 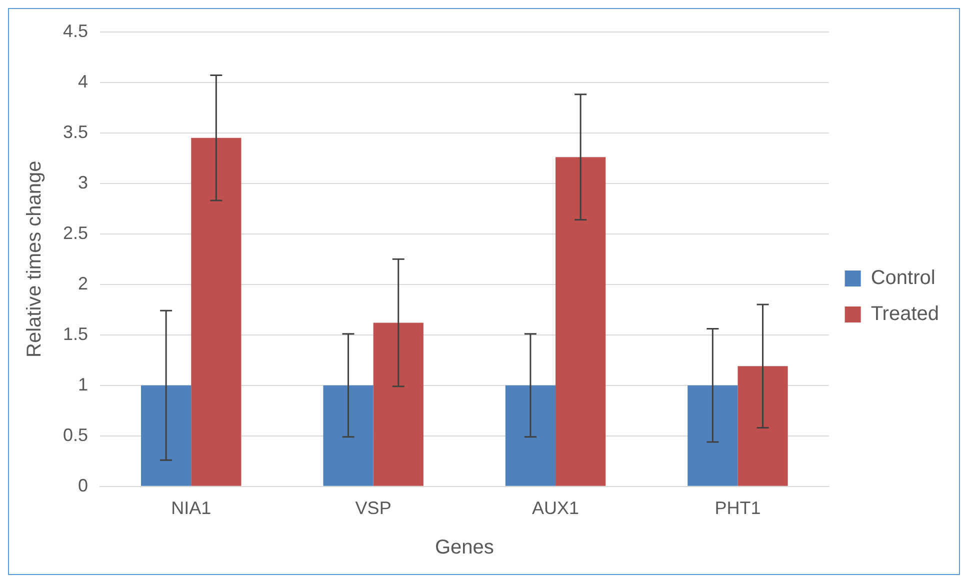 I want to click on y-tick-label: 2, so click(x=83, y=283).